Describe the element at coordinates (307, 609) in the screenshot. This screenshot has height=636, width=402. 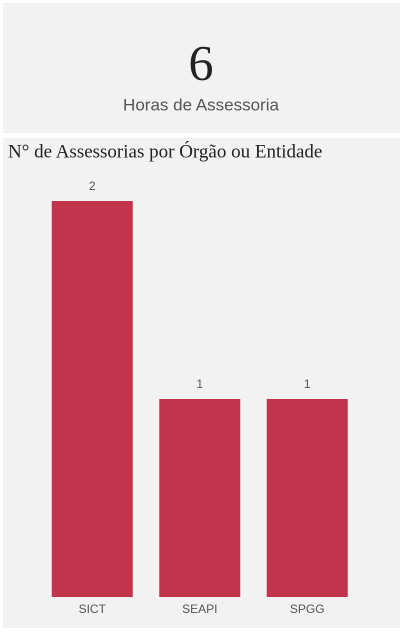
I see `x-tick-label: SPGG` at that location.